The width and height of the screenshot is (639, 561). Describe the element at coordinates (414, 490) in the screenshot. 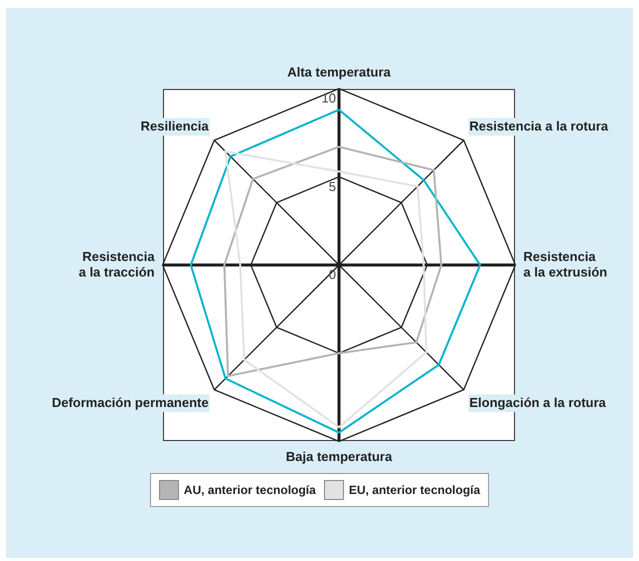

I see `legend-label: EU, anterior tecnología` at that location.